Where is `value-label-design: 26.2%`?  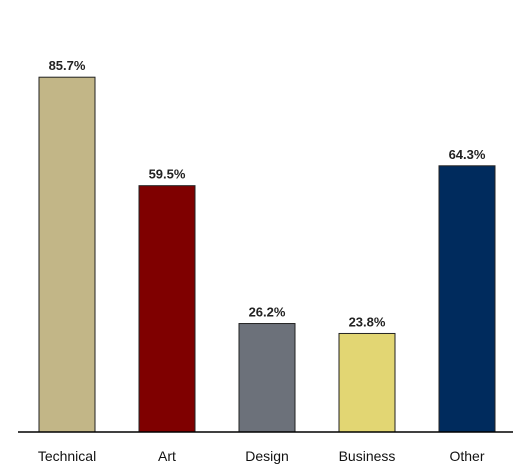 value-label-design: 26.2% is located at coordinates (267, 312).